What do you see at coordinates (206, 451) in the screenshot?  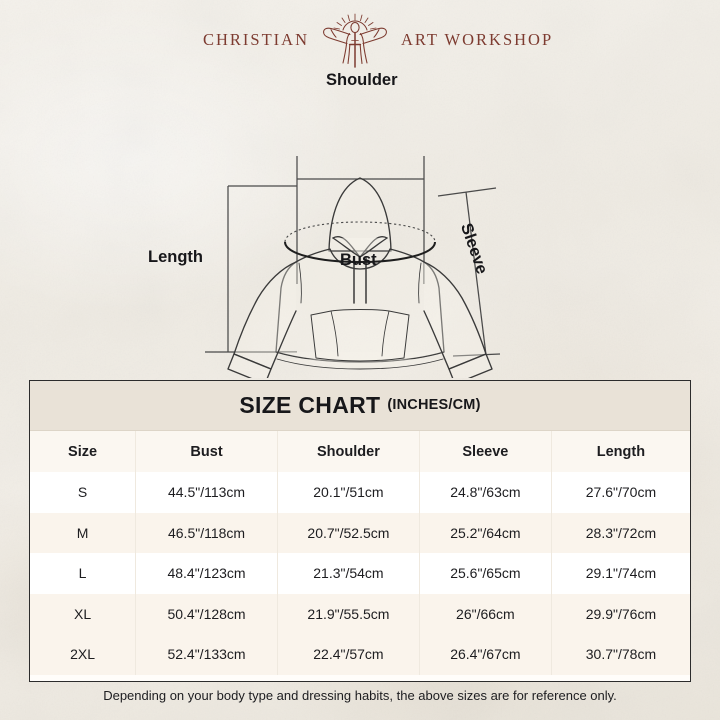 I see `column-header-bust: Bust` at bounding box center [206, 451].